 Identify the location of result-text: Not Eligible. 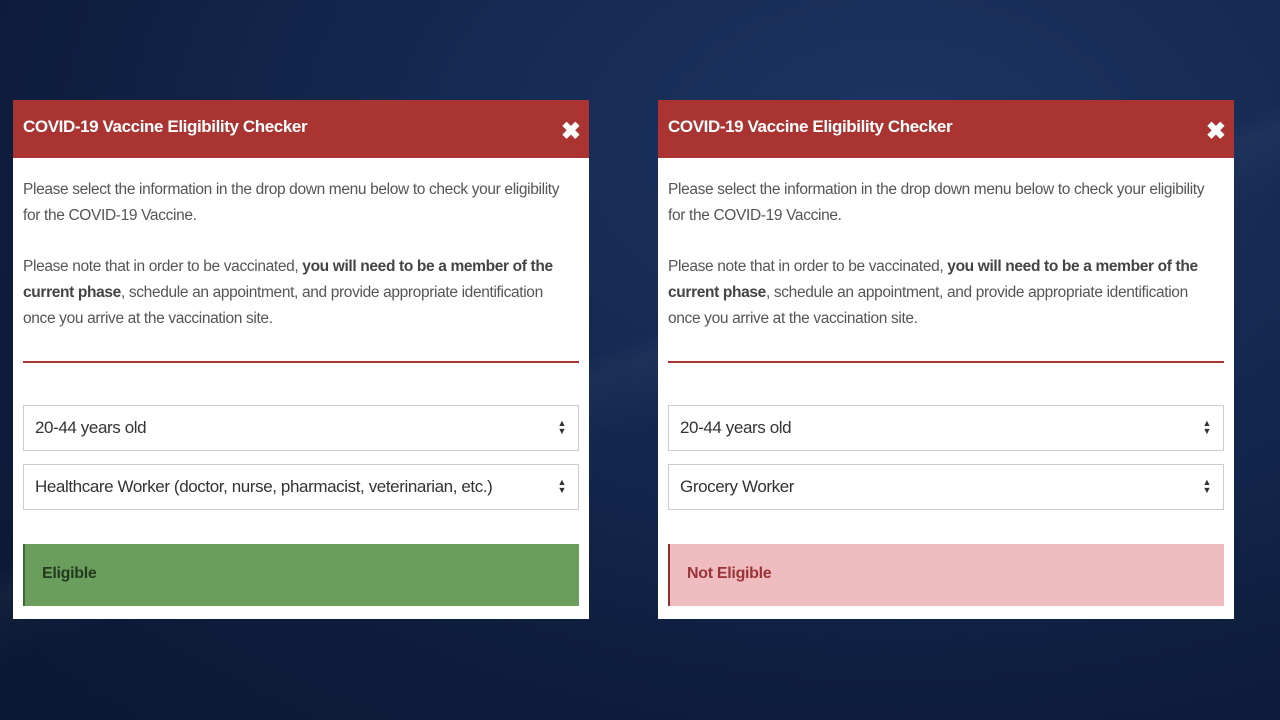
(729, 573).